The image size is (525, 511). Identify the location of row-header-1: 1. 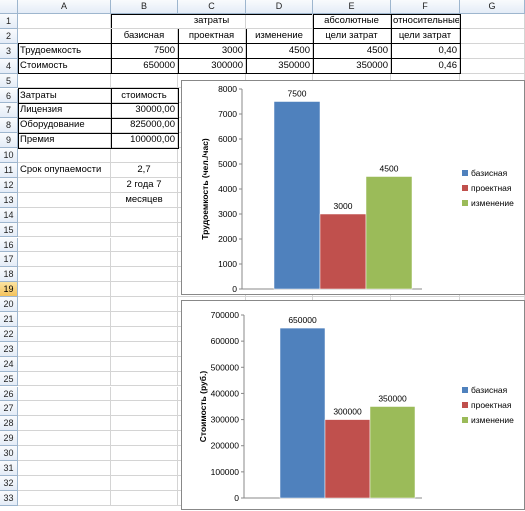
(9, 21).